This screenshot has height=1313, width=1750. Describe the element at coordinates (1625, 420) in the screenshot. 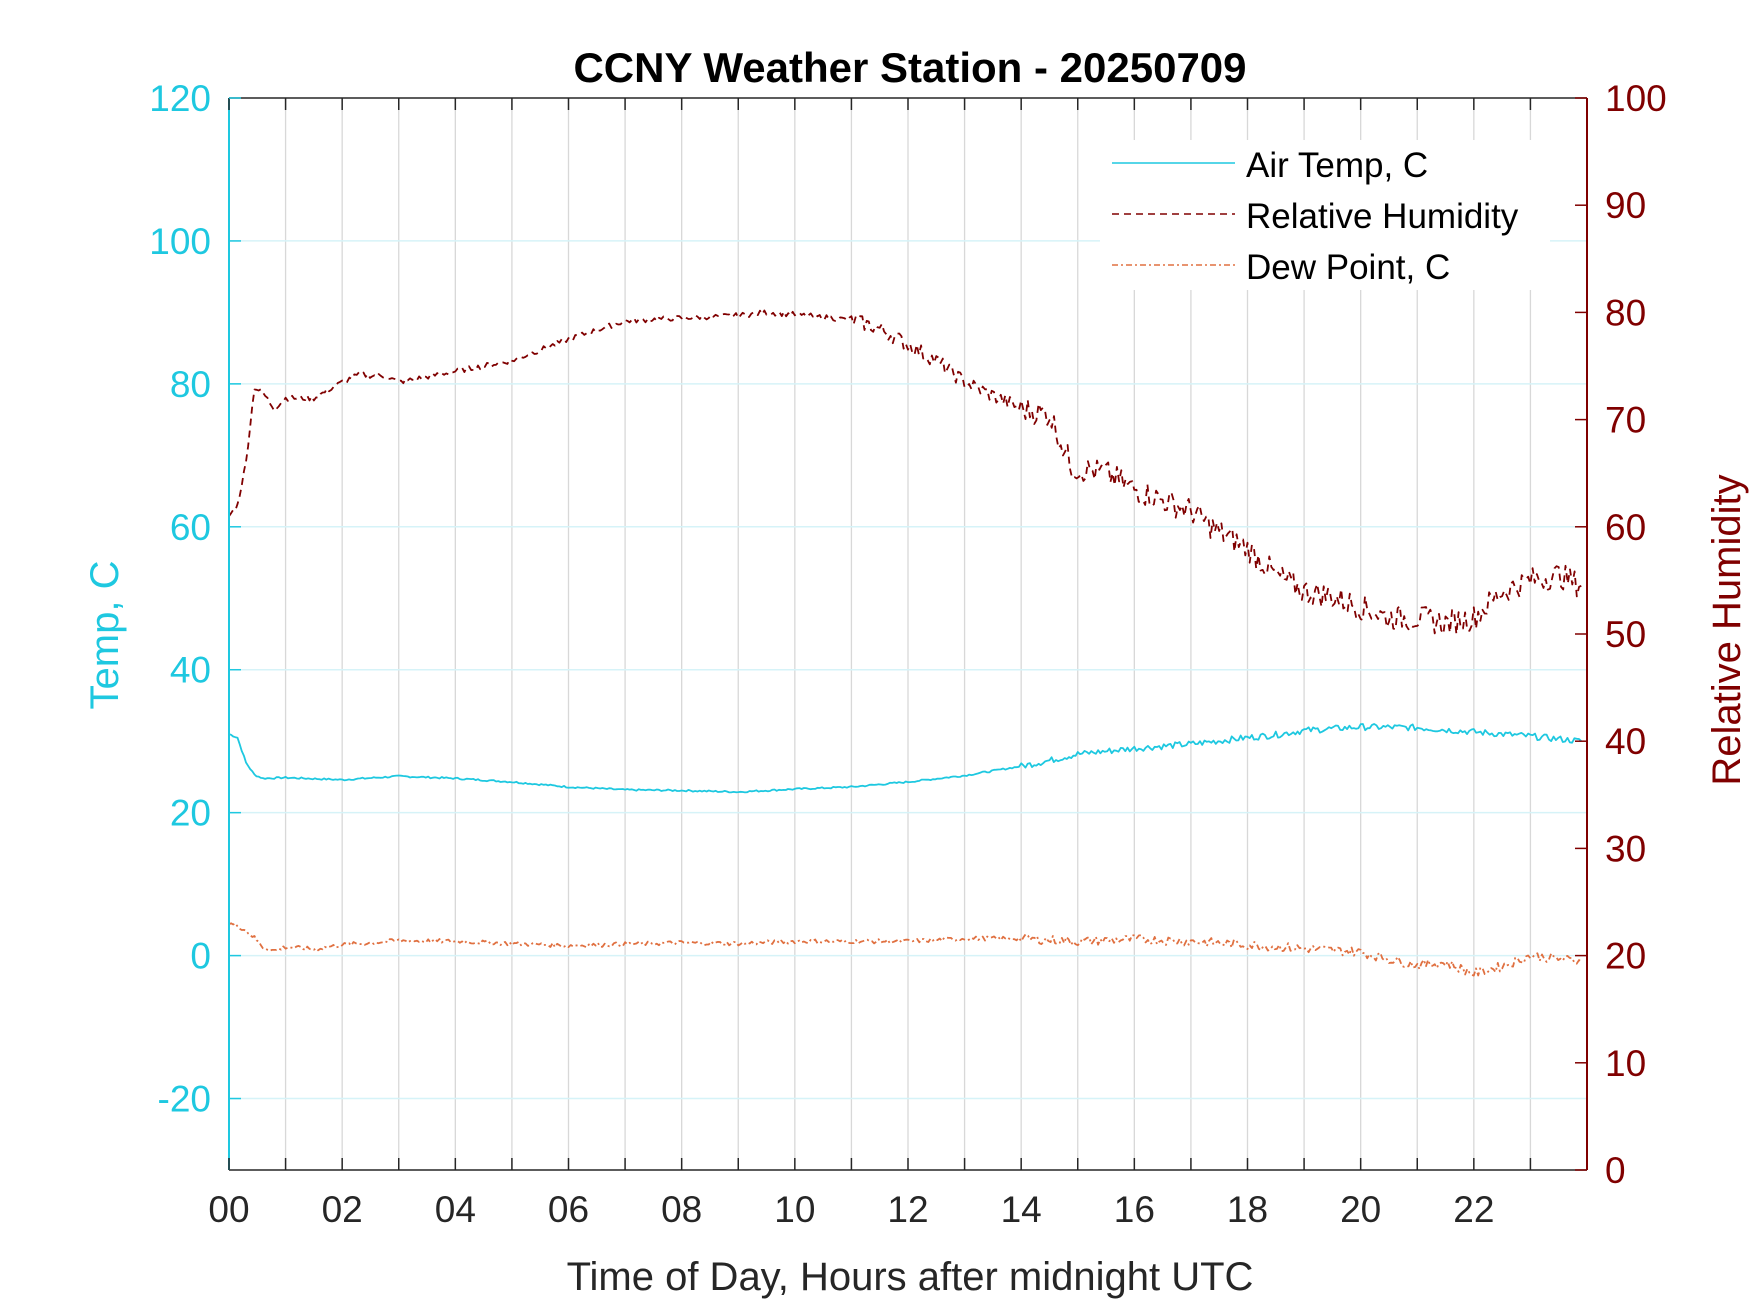

I see `y-right-tick-label: 70` at that location.